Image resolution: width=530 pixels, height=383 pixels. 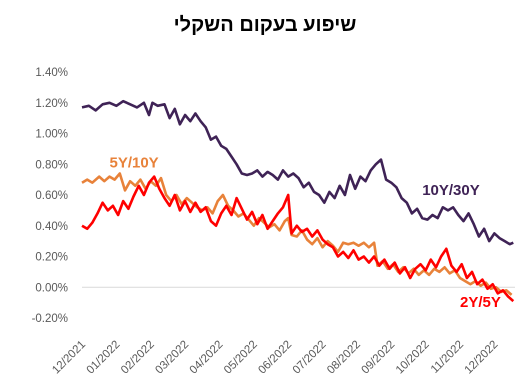 I want to click on y-tick-label: 1.40%, so click(x=51, y=73).